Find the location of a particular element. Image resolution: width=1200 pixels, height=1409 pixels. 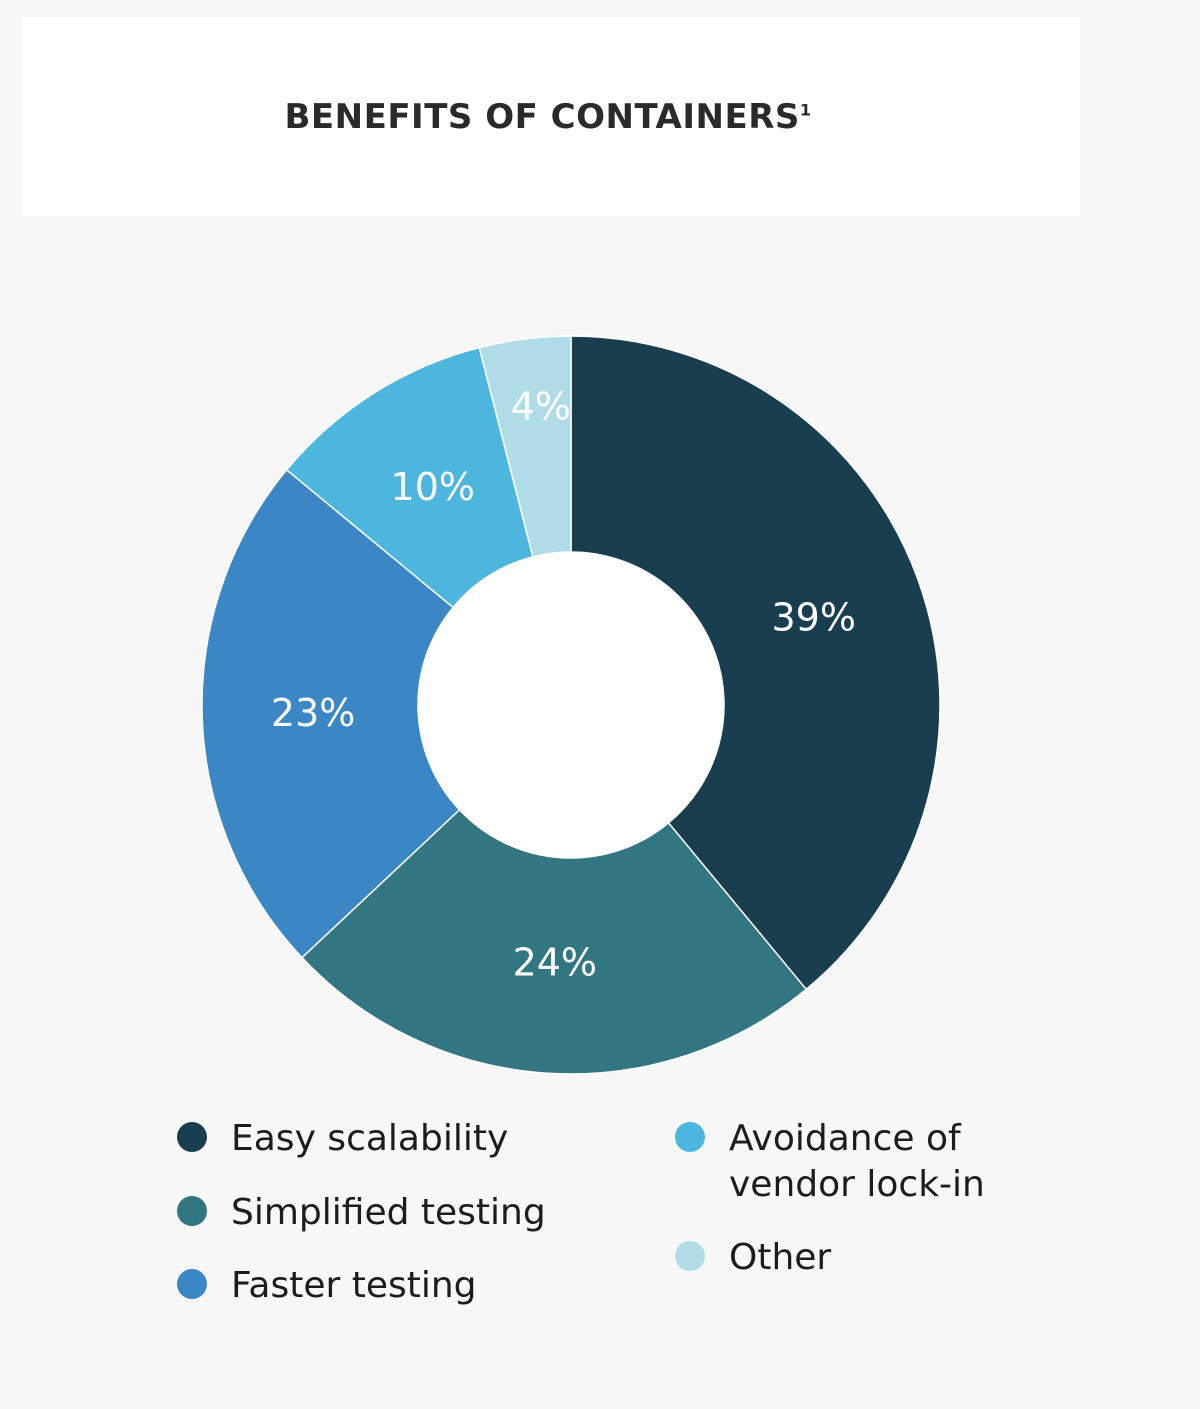

title-card is located at coordinates (551, 116).